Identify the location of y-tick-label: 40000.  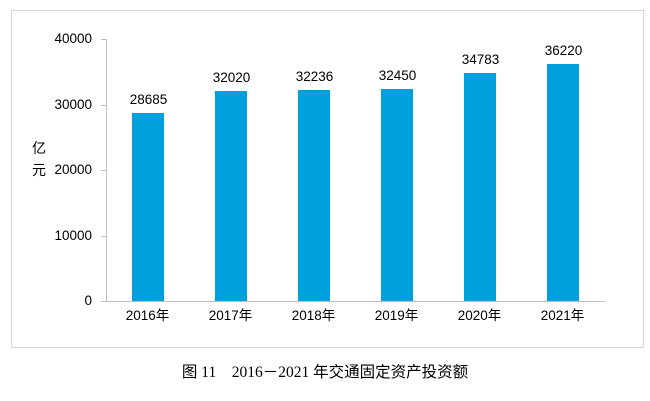
(73, 38).